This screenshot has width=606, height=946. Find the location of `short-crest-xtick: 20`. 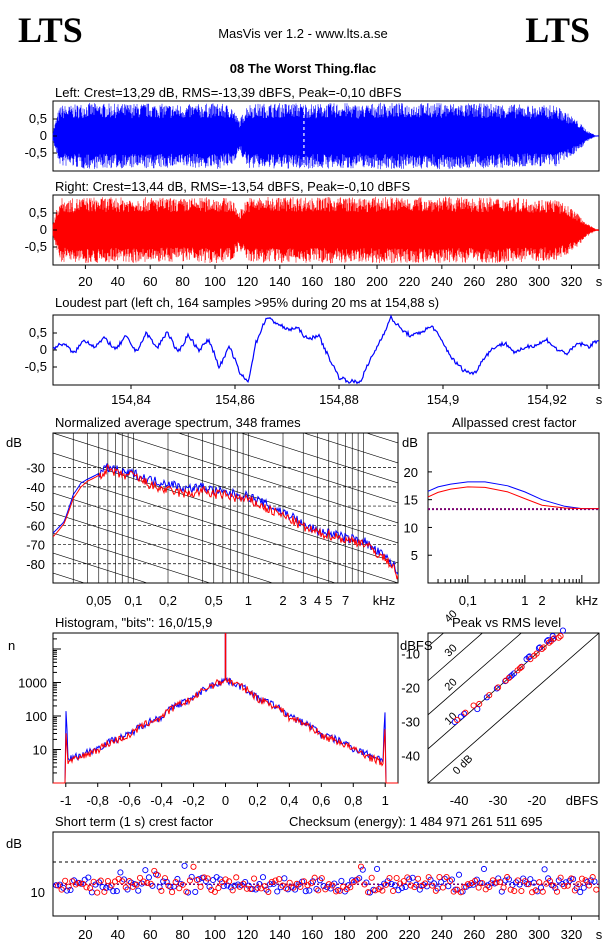

short-crest-xtick: 20 is located at coordinates (85, 934).